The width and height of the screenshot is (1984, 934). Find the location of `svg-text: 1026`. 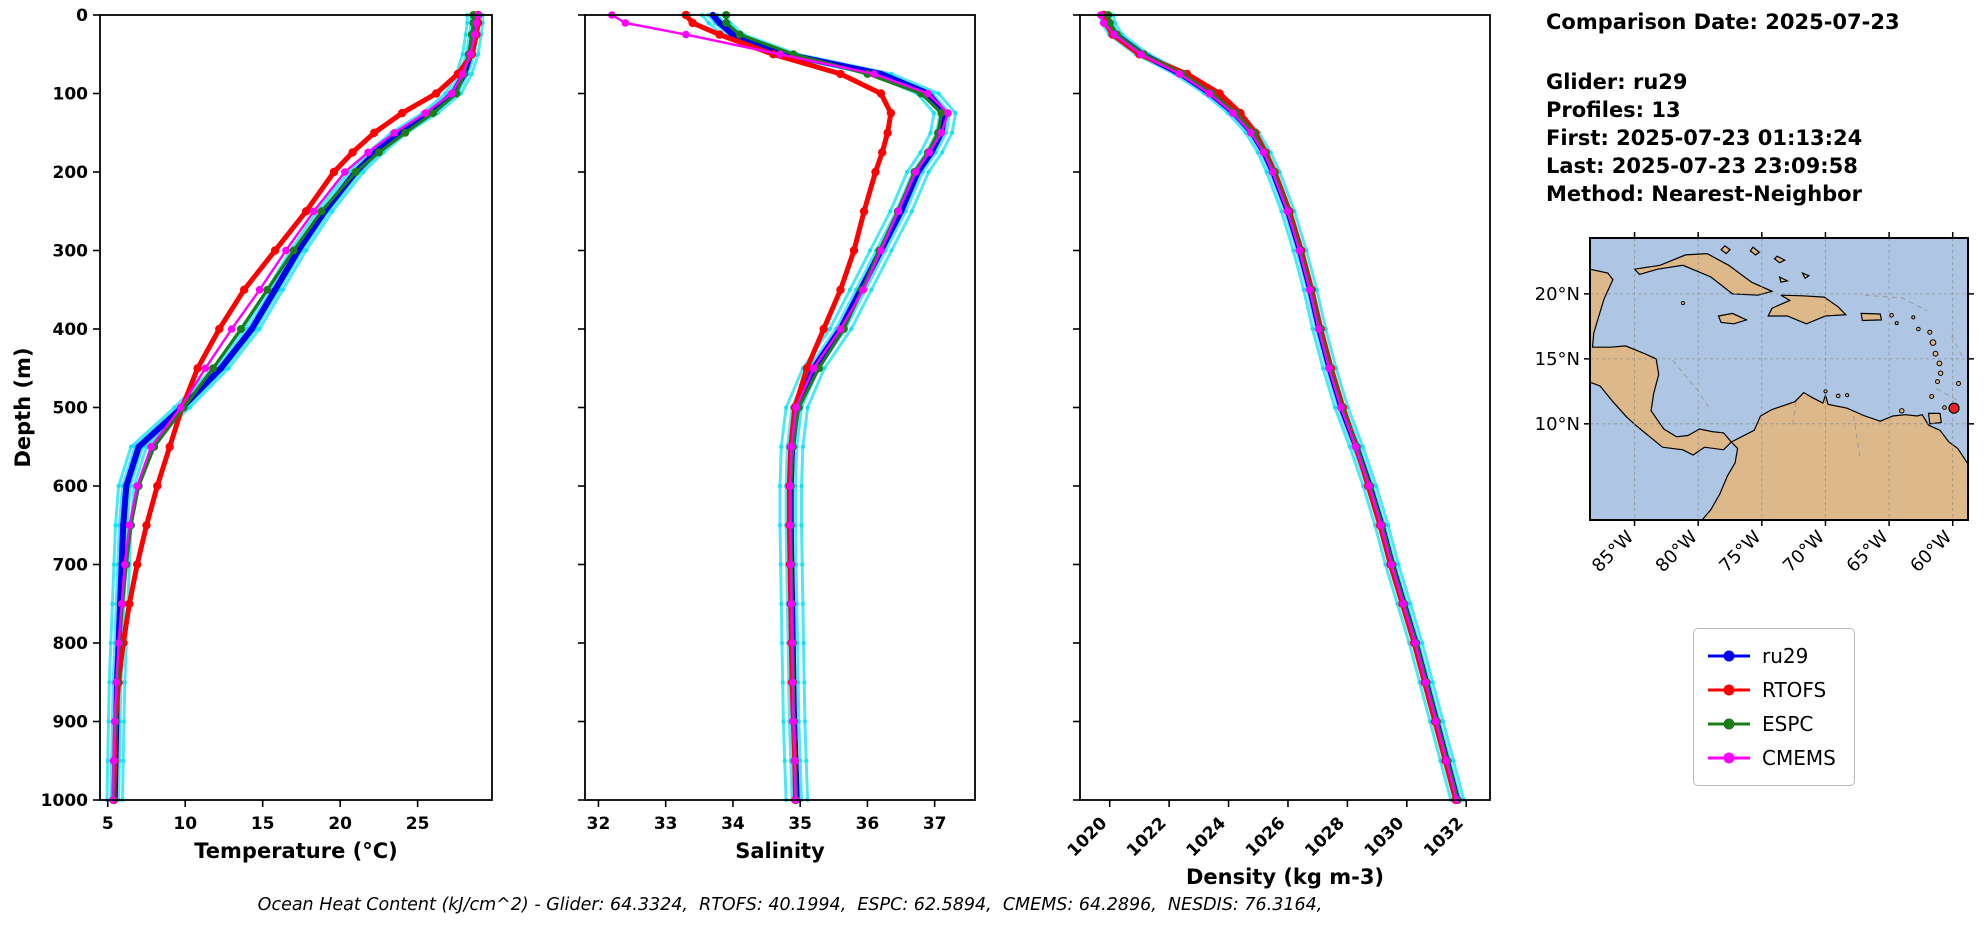

svg-text: 1026 is located at coordinates (1266, 837).